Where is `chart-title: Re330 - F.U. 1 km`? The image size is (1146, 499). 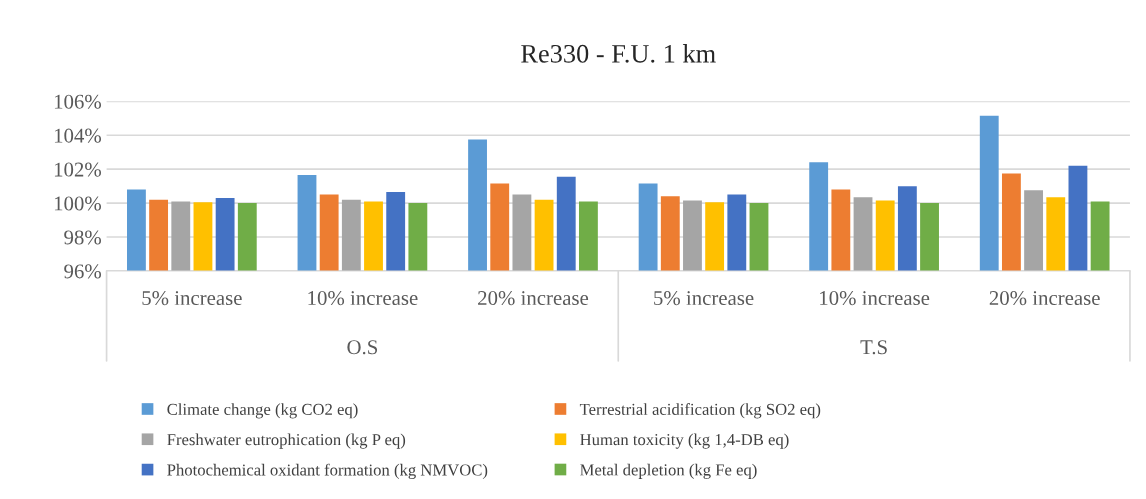 chart-title: Re330 - F.U. 1 km is located at coordinates (618, 53).